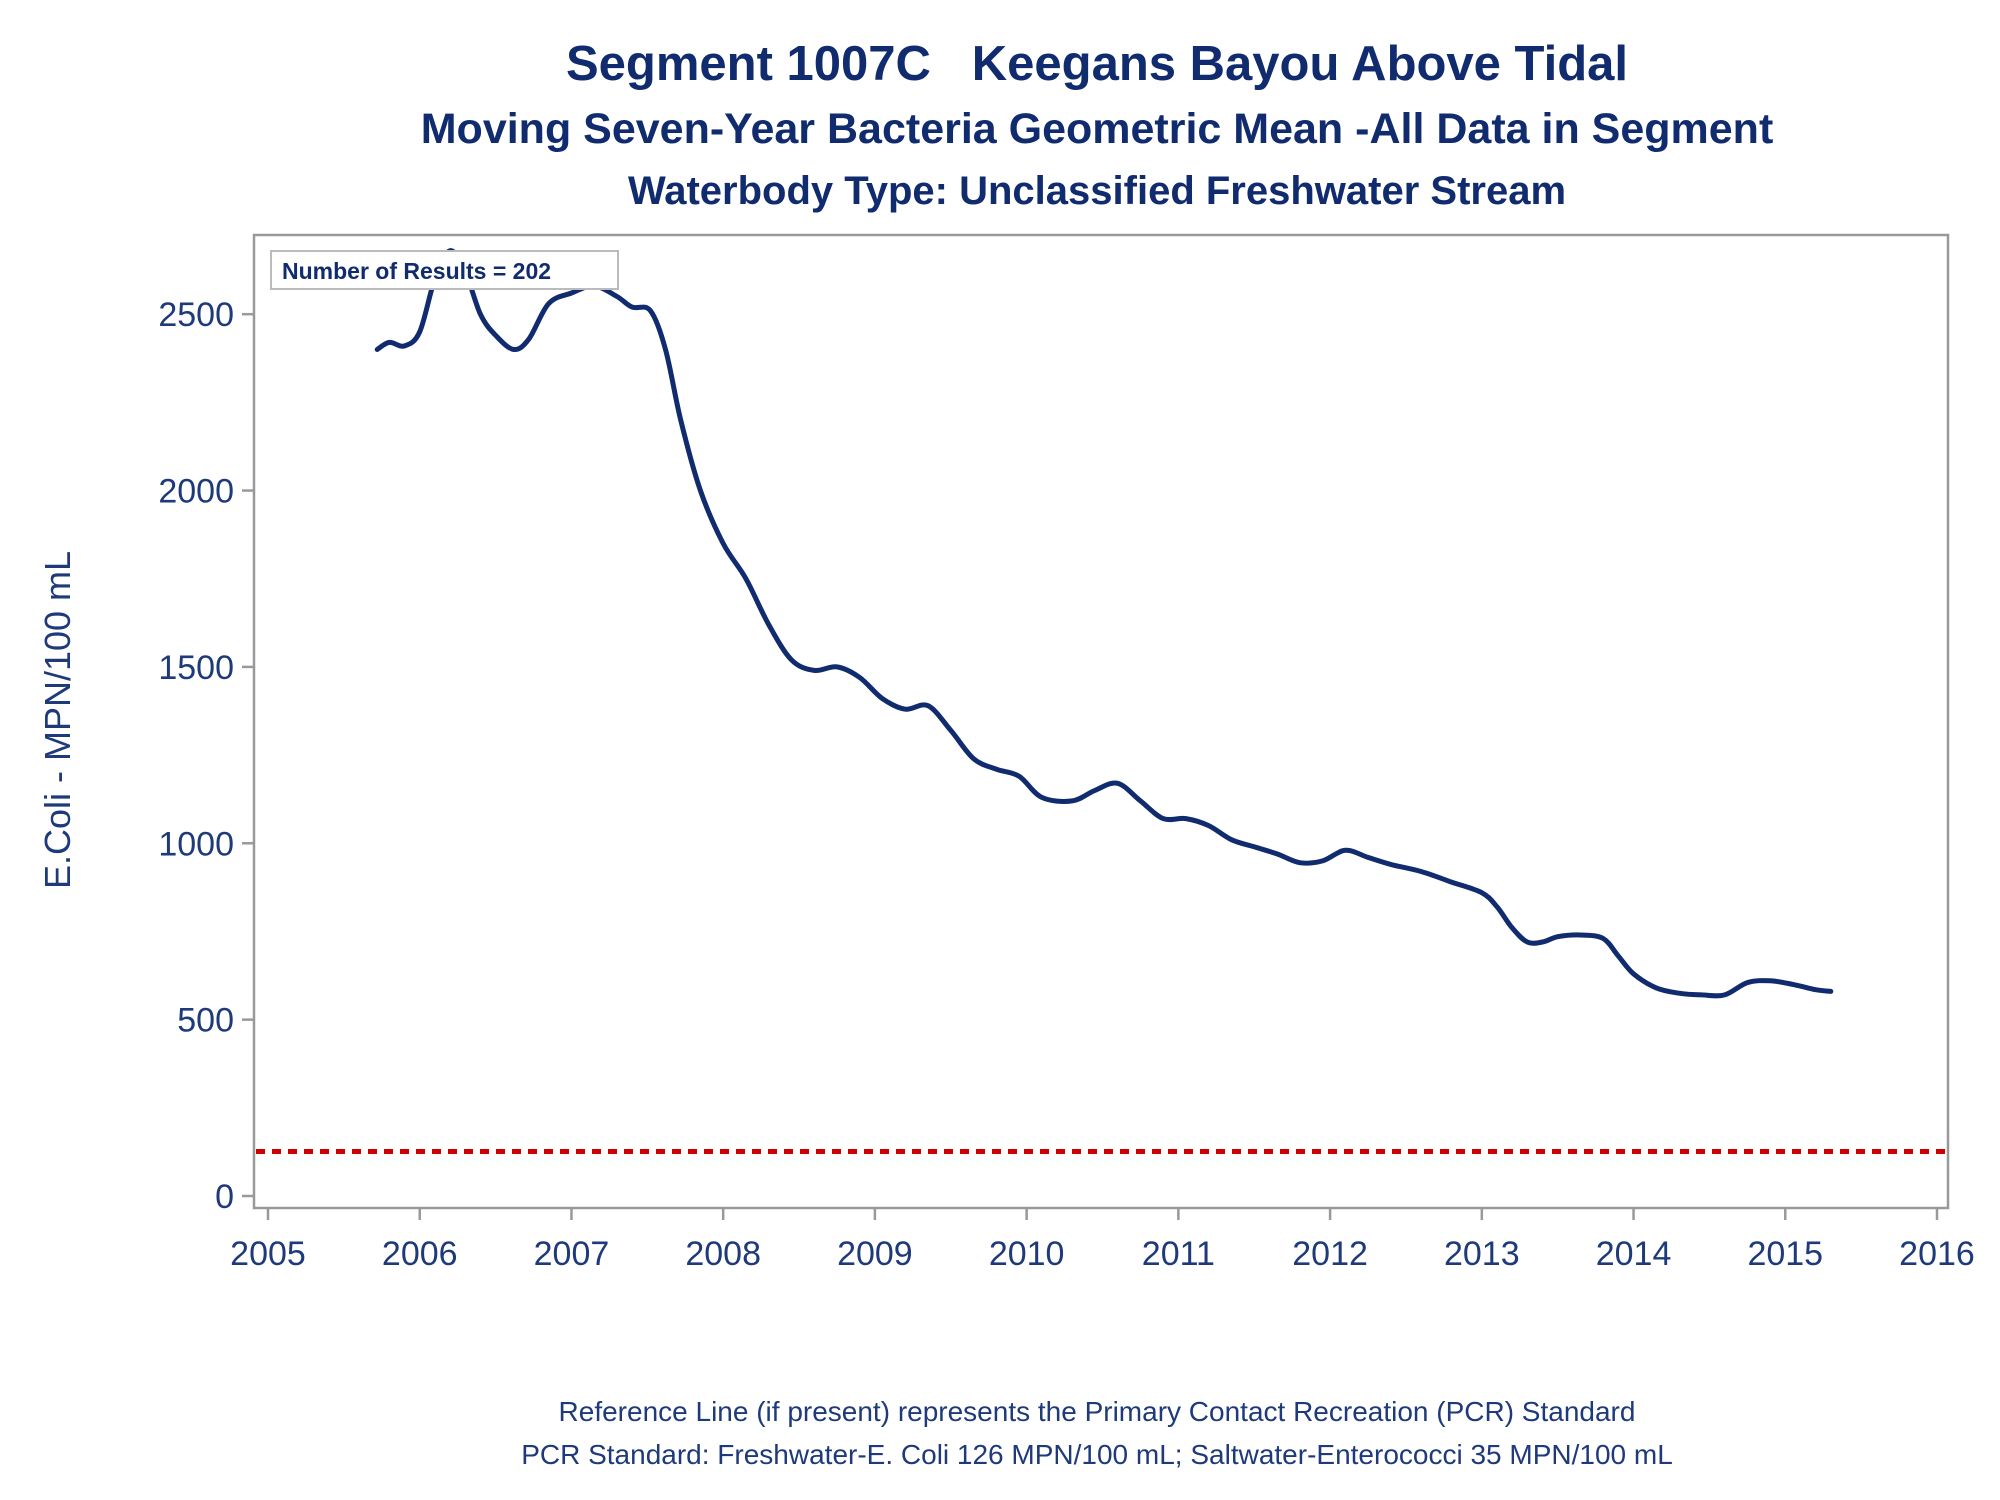  What do you see at coordinates (572, 1254) in the screenshot?
I see `x-tick-label: 2007` at bounding box center [572, 1254].